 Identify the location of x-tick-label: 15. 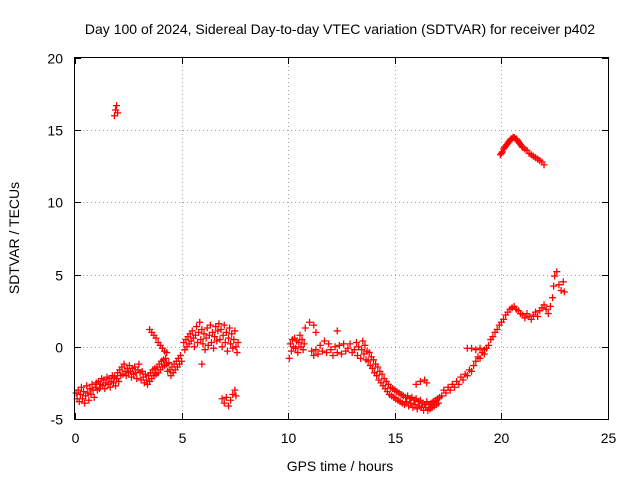
(396, 438).